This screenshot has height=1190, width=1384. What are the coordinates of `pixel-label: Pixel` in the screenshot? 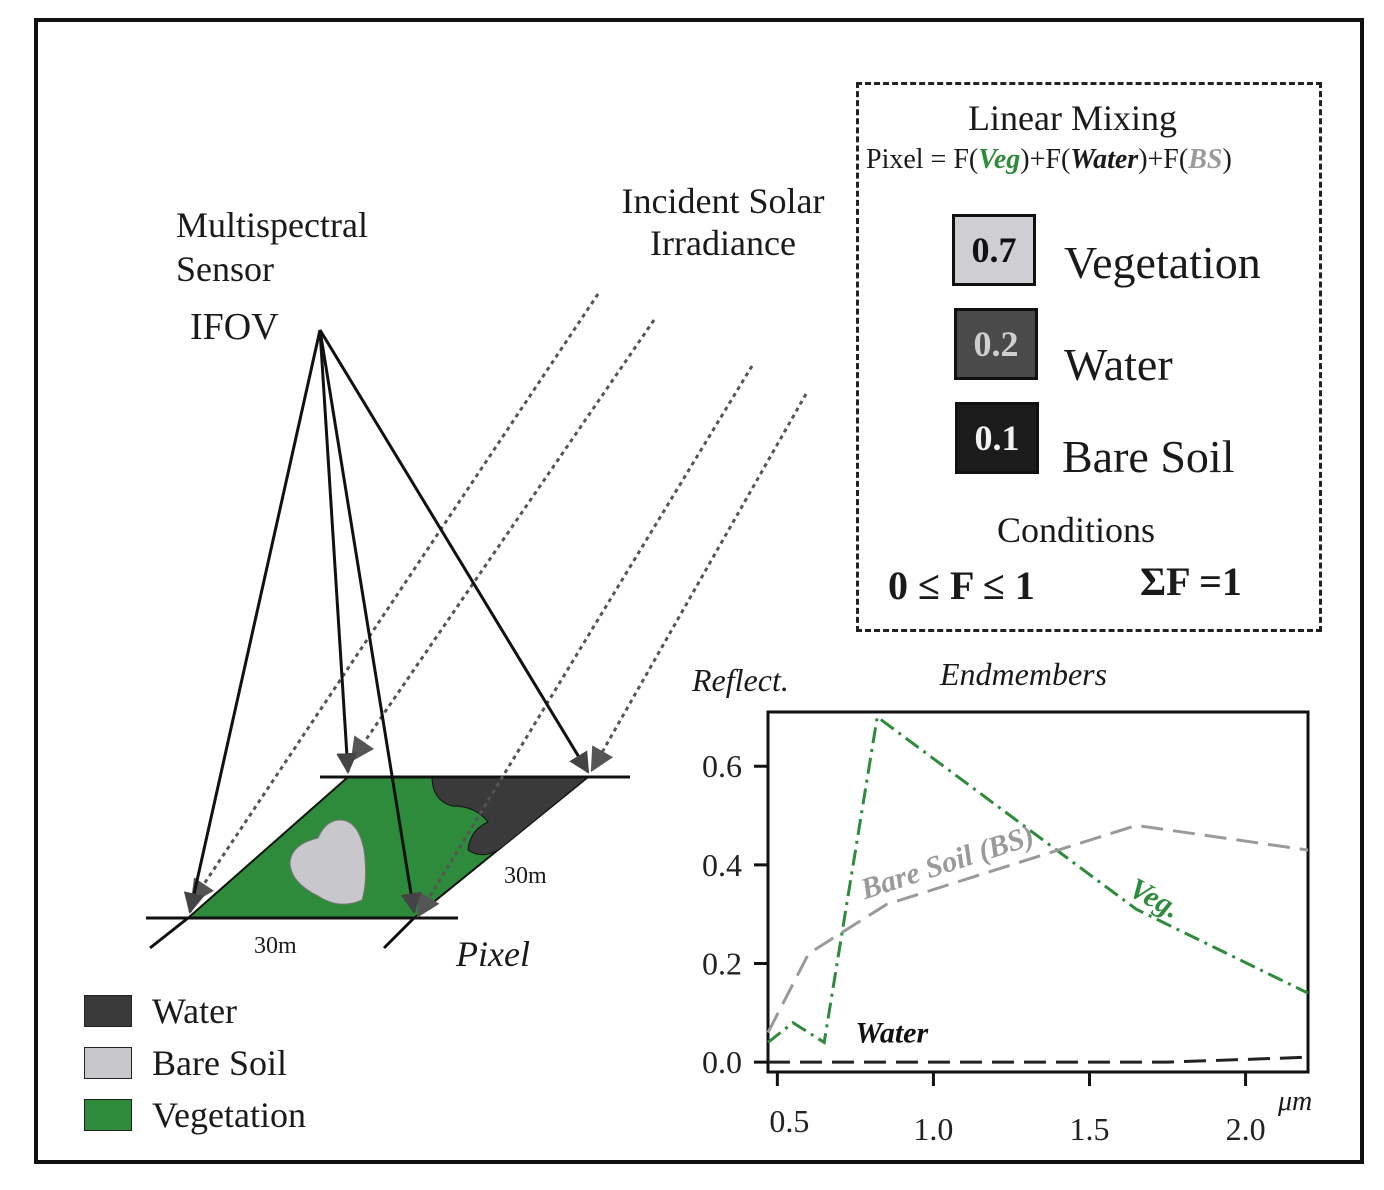 It's located at (493, 954).